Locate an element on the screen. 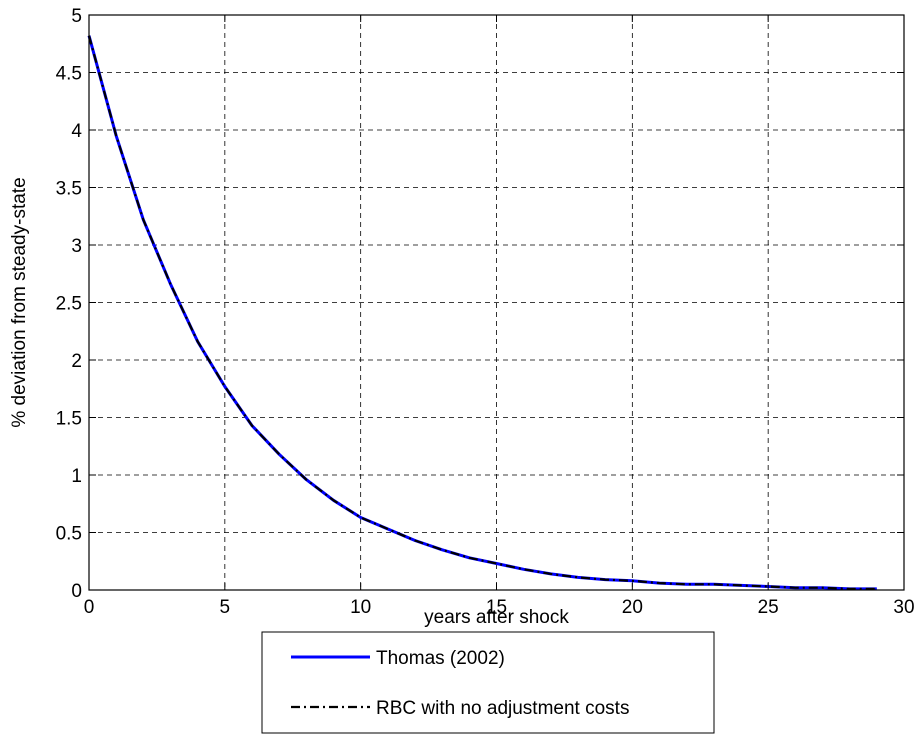 The width and height of the screenshot is (922, 739). x-tick-label: 25 is located at coordinates (768, 607).